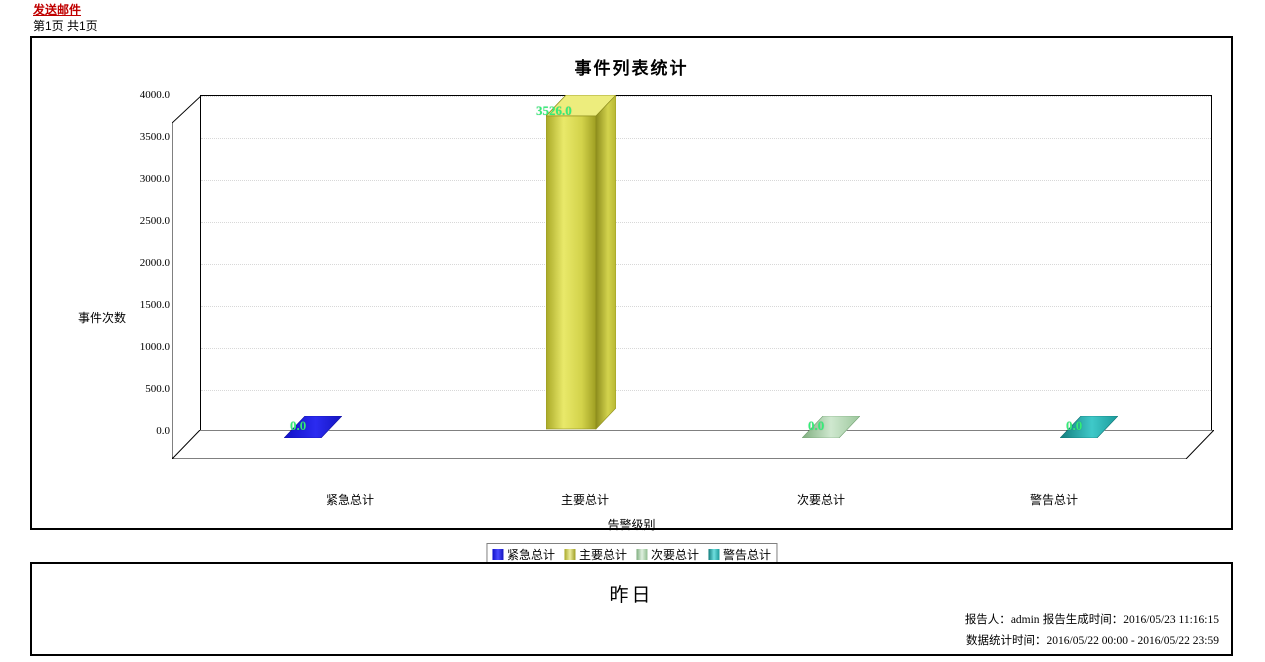 This screenshot has height=662, width=1265. I want to click on reporter-value: admin, so click(1025, 620).